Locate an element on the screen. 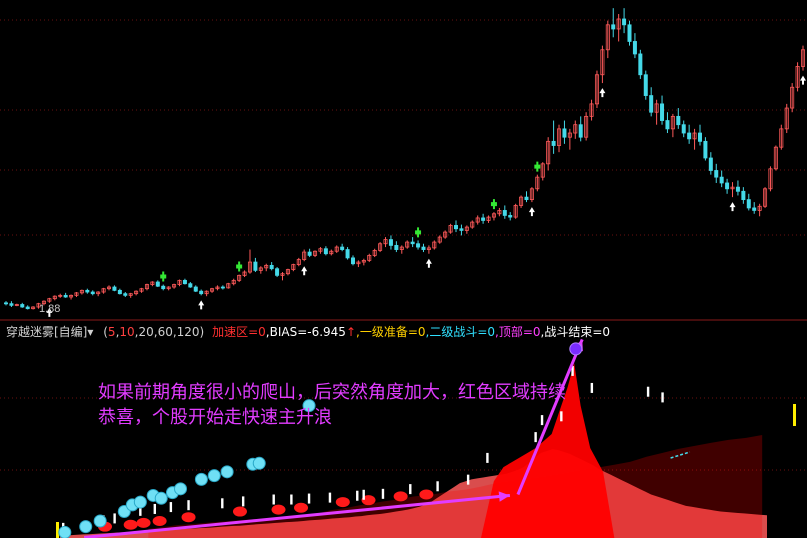 This screenshot has width=807, height=538. end-value: ,战斗结束=0 is located at coordinates (575, 332).